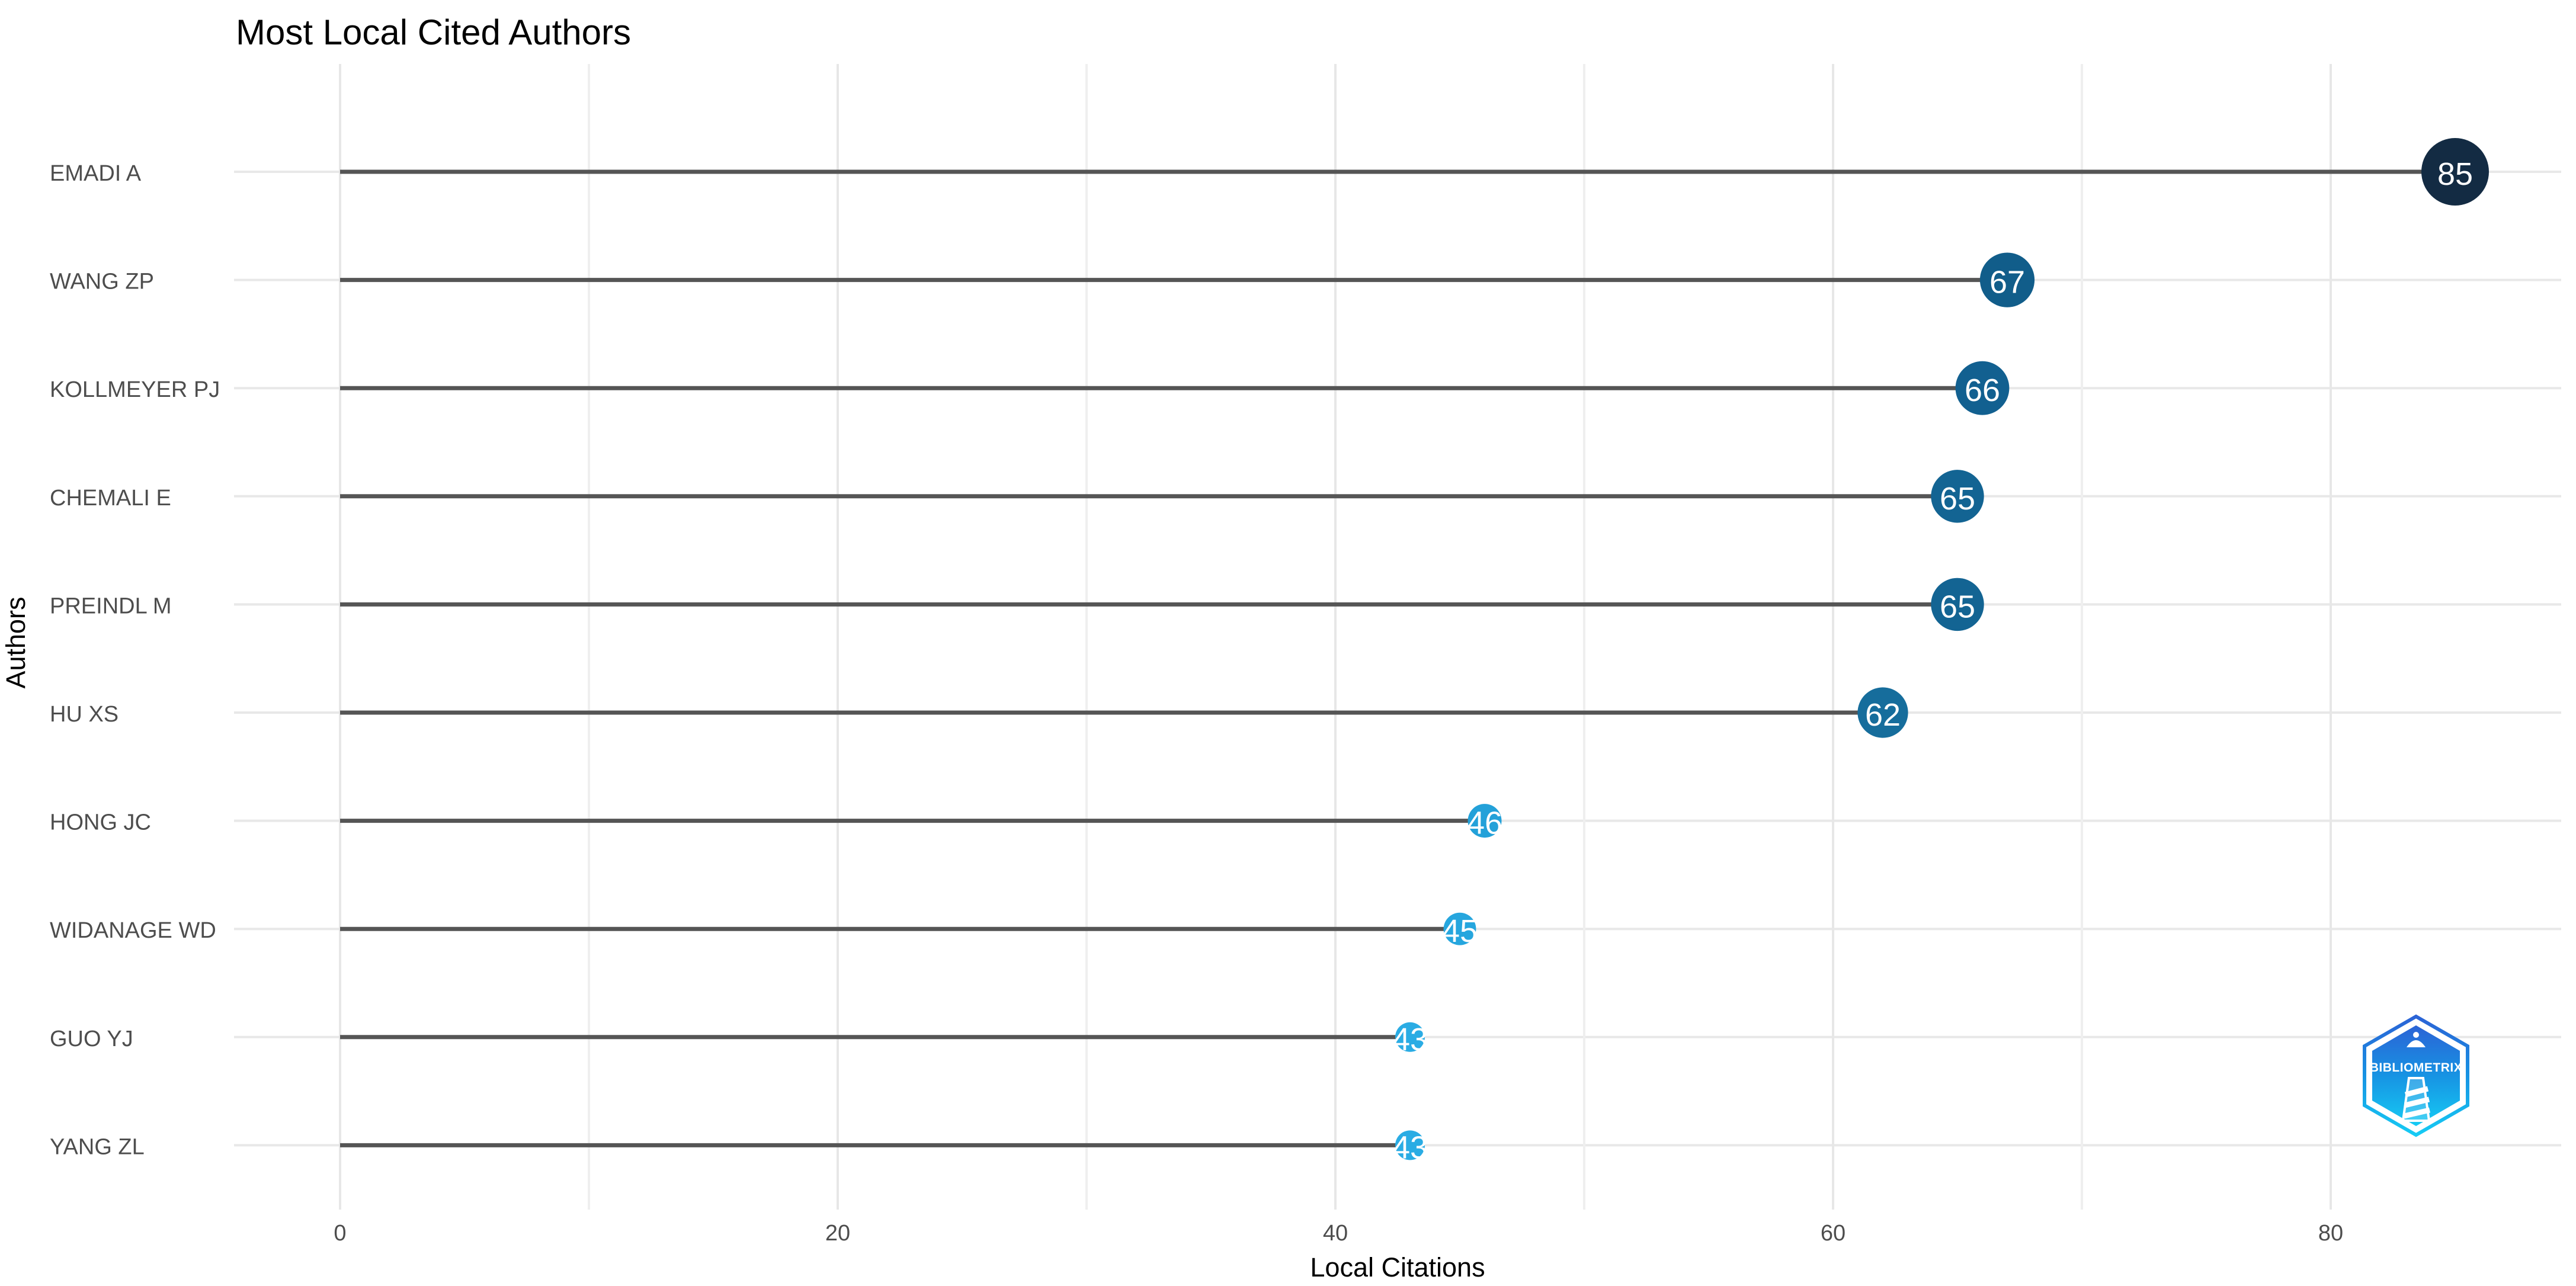 This screenshot has width=2576, height=1286. I want to click on data-point-value: 67, so click(2007, 282).